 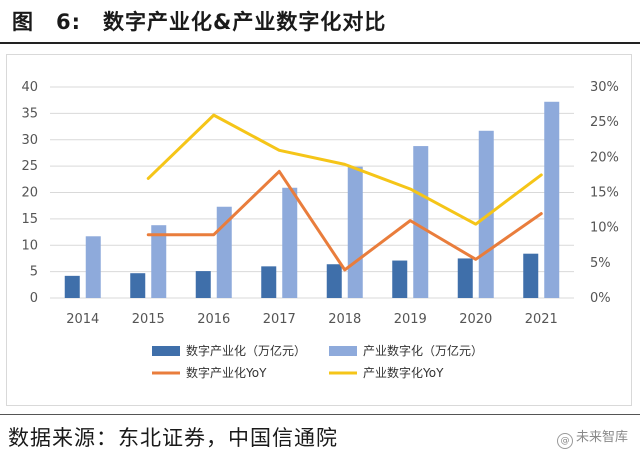 I want to click on watermark: @ 未来智库, so click(x=592, y=437).